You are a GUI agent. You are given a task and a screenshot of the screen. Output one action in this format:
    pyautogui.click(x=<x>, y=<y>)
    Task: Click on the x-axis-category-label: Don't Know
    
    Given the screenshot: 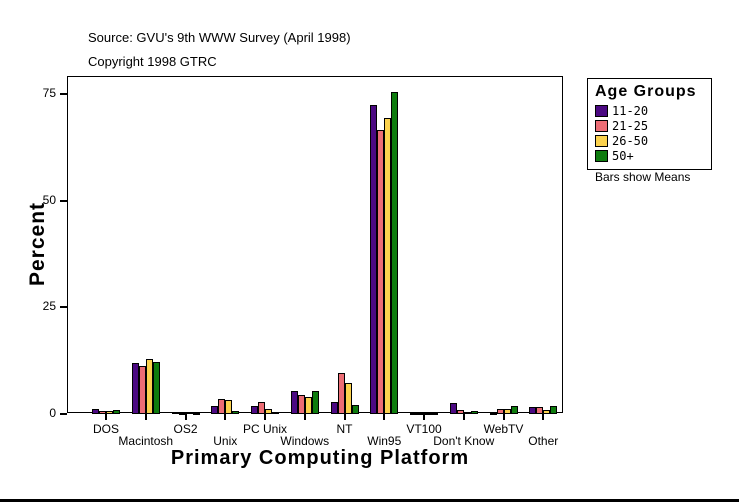 What is the action you would take?
    pyautogui.click(x=464, y=441)
    